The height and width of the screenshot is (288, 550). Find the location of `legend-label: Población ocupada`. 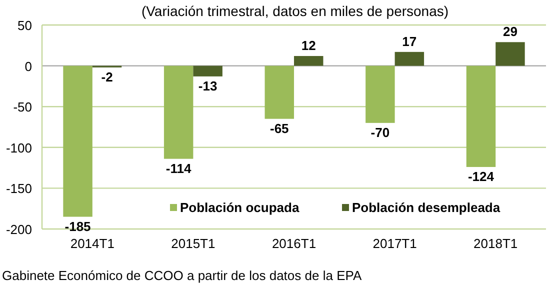

legend-label: Población ocupada is located at coordinates (240, 207).